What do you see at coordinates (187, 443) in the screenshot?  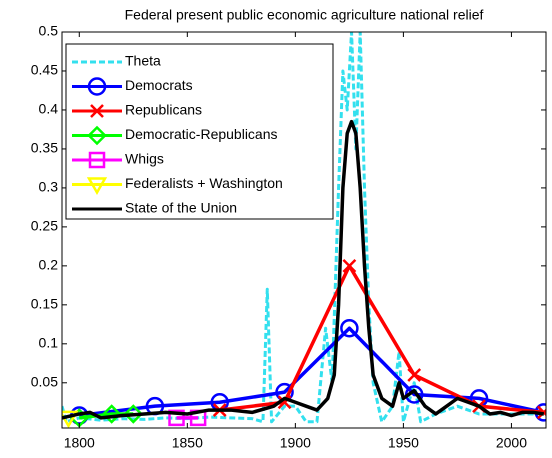 I see `x-tick-label: 1850` at bounding box center [187, 443].